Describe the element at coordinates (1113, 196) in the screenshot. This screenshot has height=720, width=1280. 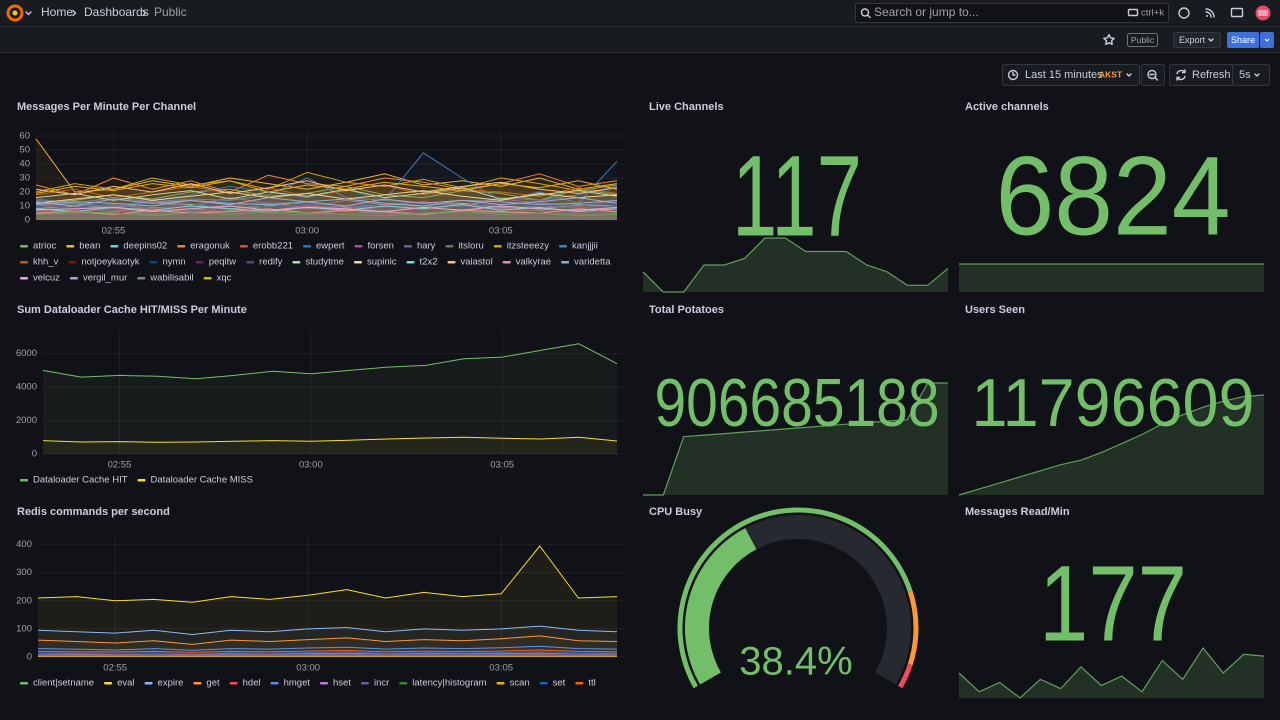
I see `stat-value: 6824` at that location.